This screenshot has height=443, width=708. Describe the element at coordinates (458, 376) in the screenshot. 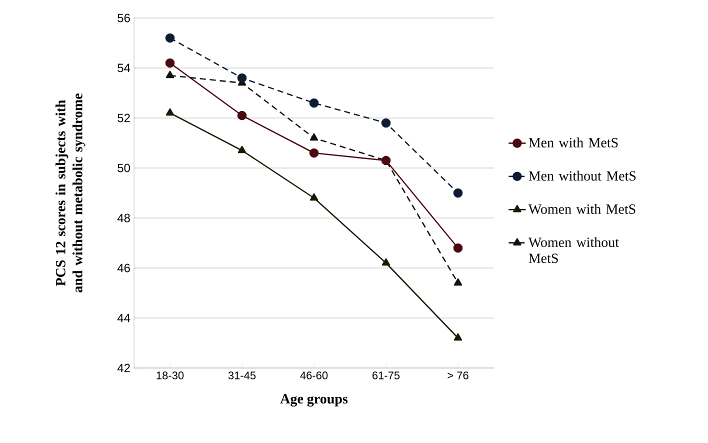

I see `x-tick-label: > 76` at that location.